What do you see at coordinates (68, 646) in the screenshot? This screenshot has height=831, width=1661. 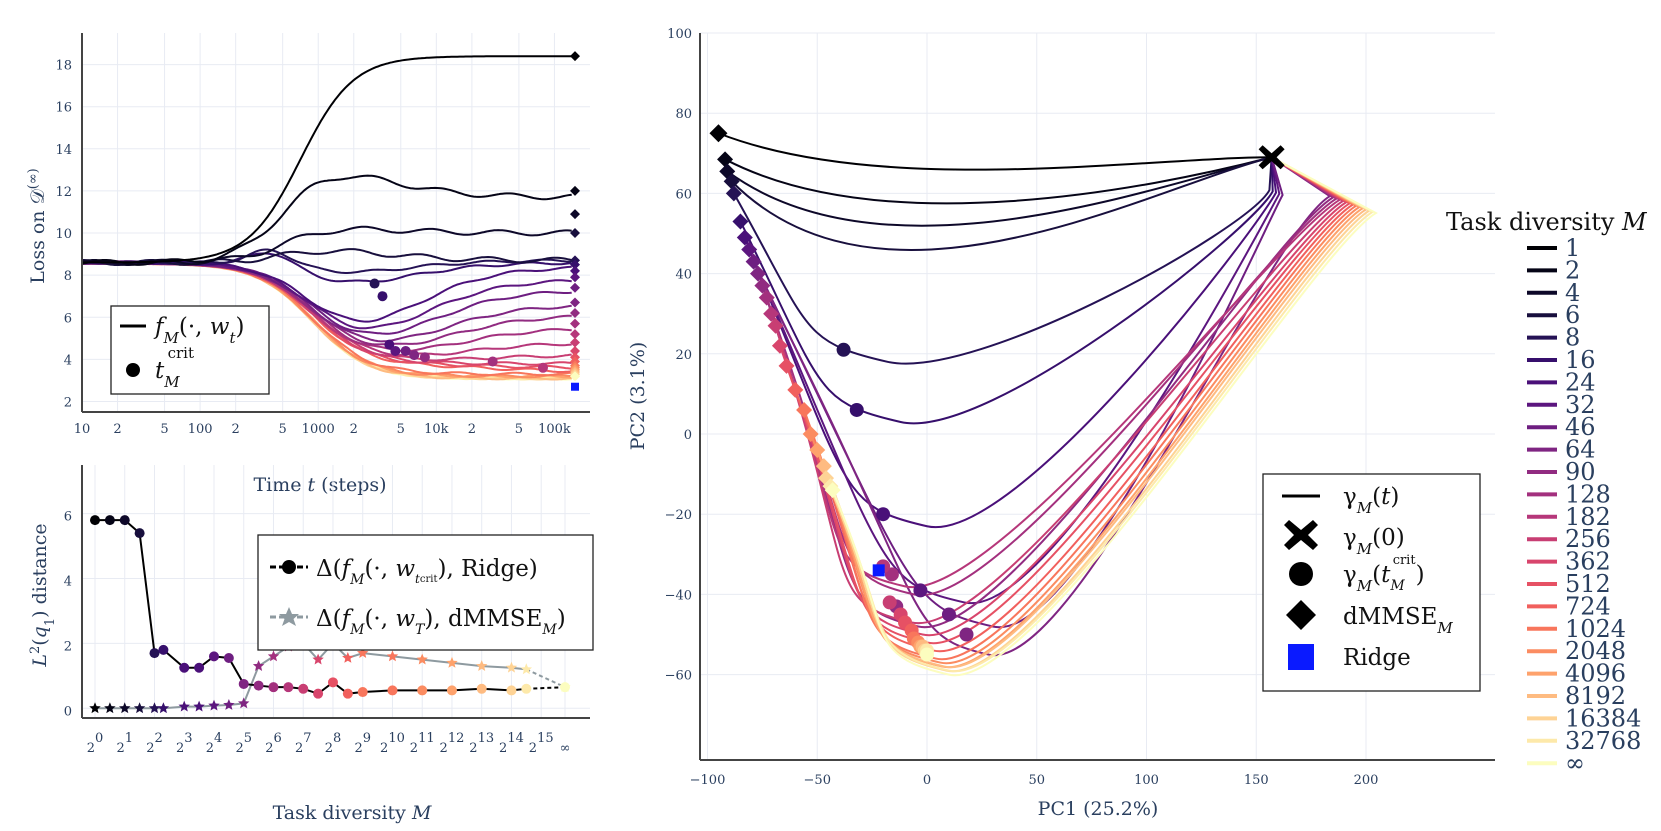 I see `l2-ytick-2: 2` at bounding box center [68, 646].